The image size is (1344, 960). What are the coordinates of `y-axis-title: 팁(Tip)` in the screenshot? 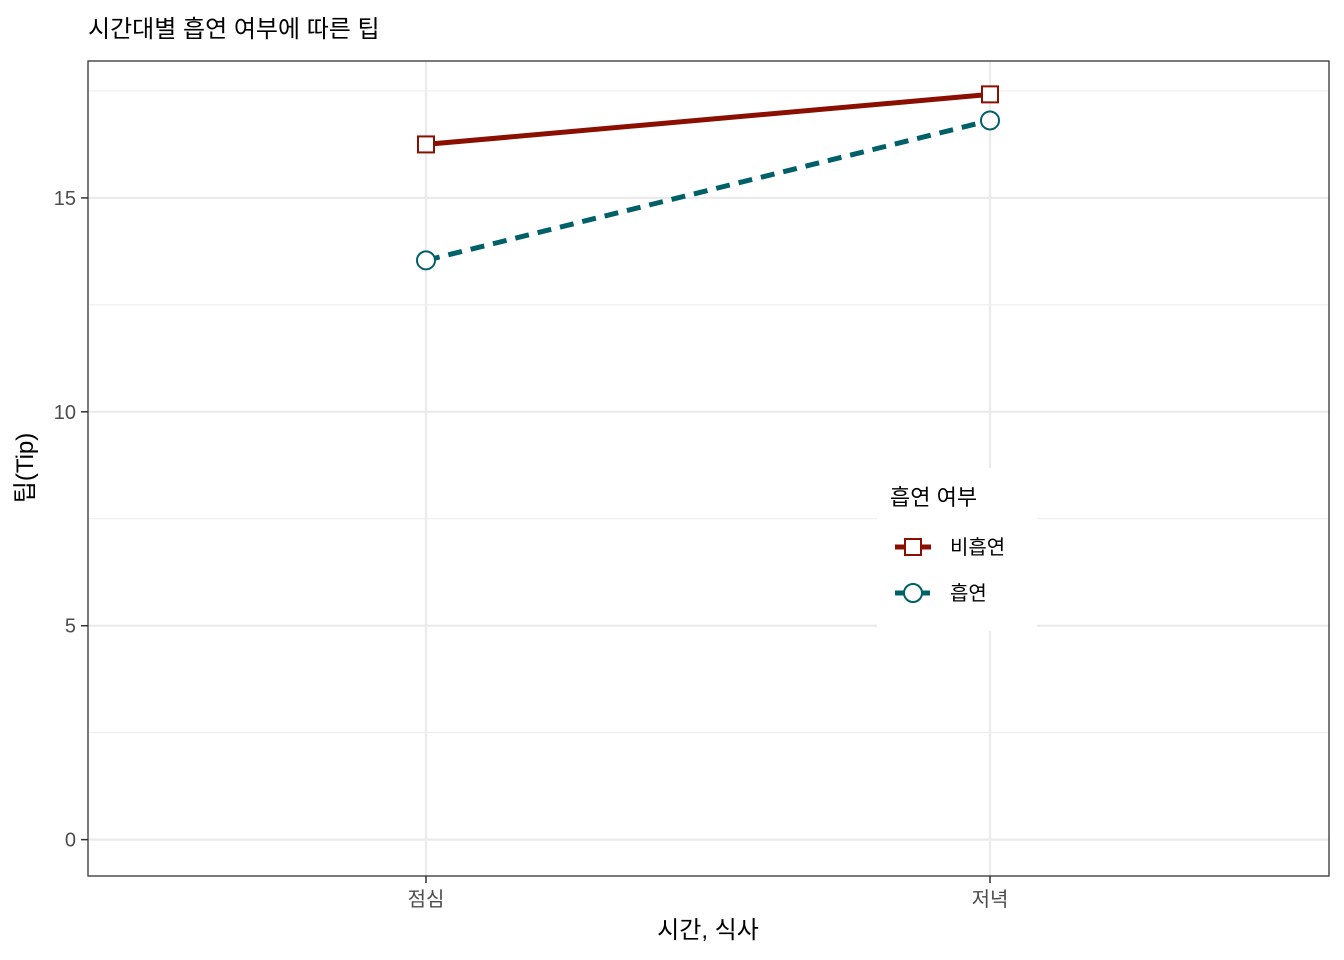 It's located at (25, 468).